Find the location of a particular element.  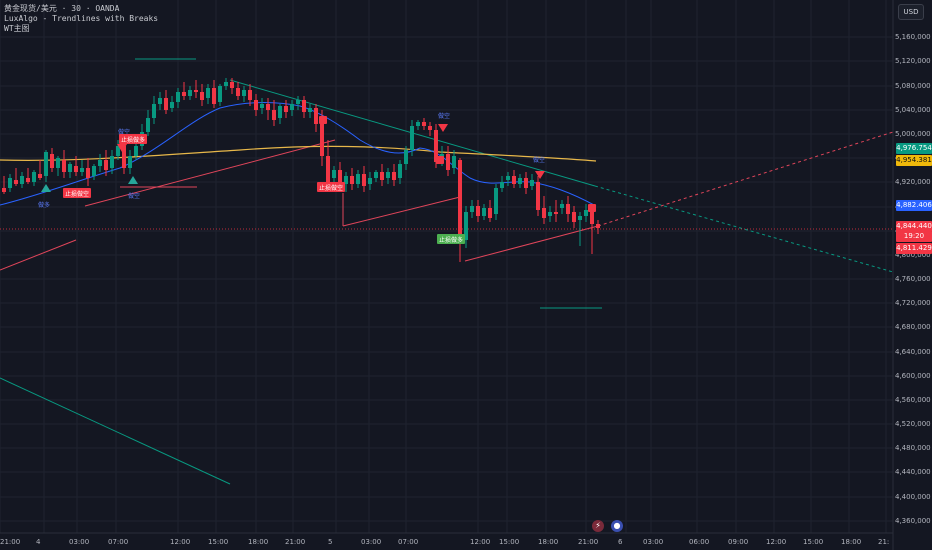

sell-signal-marker is located at coordinates (540, 175).